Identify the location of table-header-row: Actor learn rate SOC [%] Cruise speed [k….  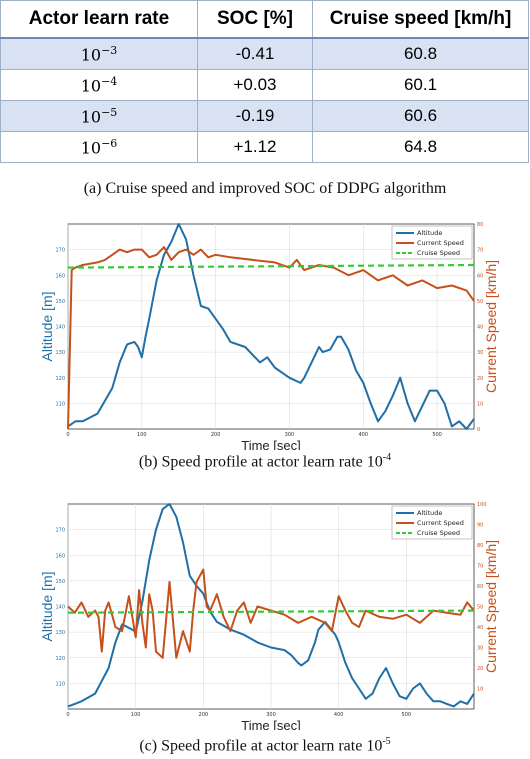
(264, 19).